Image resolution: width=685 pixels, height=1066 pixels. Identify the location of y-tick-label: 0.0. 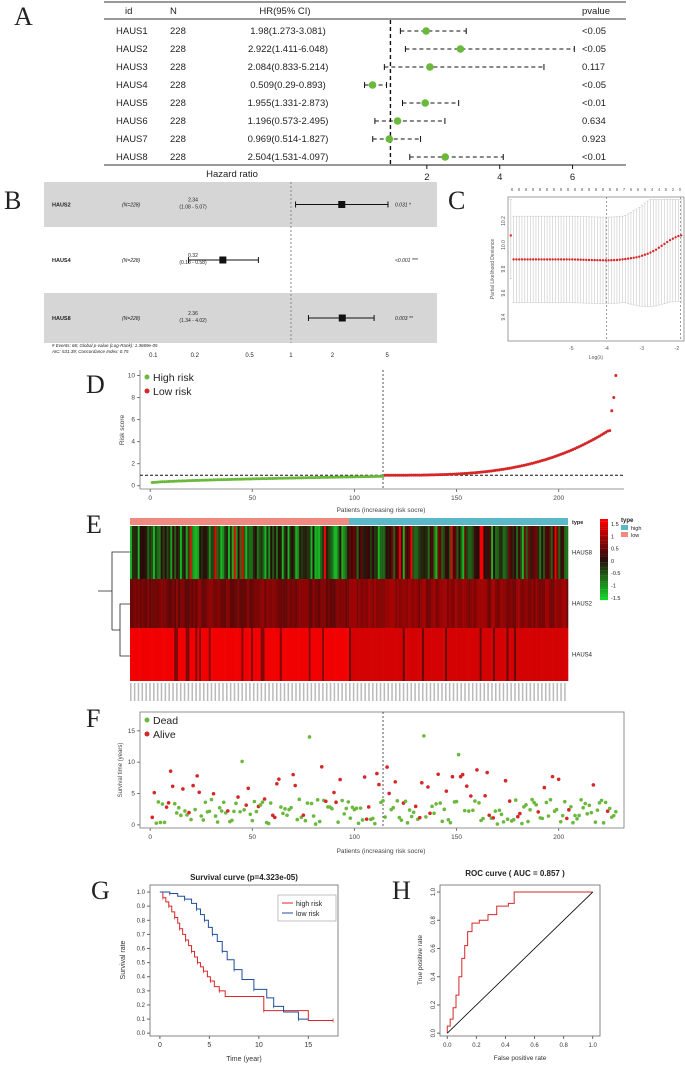
(141, 1034).